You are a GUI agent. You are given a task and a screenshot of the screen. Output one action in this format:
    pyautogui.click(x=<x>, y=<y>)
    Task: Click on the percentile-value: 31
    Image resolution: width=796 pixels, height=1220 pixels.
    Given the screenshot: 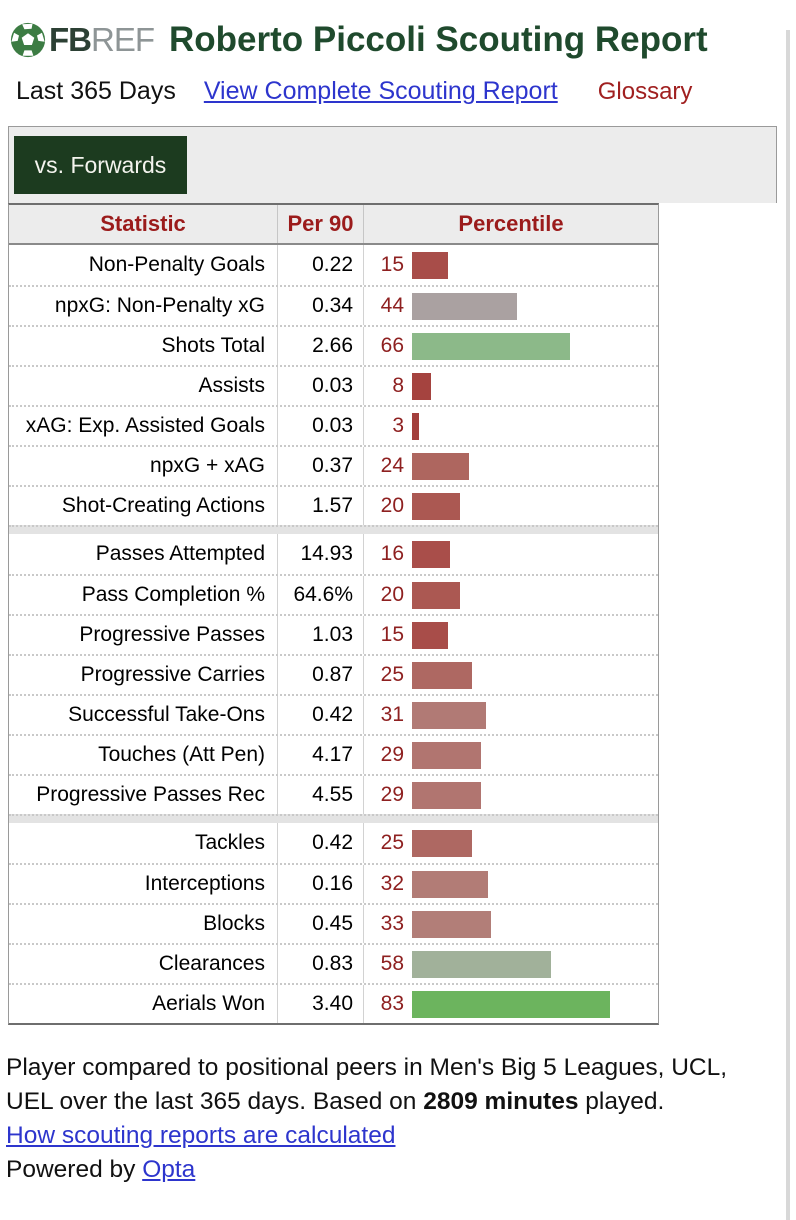 What is the action you would take?
    pyautogui.click(x=392, y=714)
    